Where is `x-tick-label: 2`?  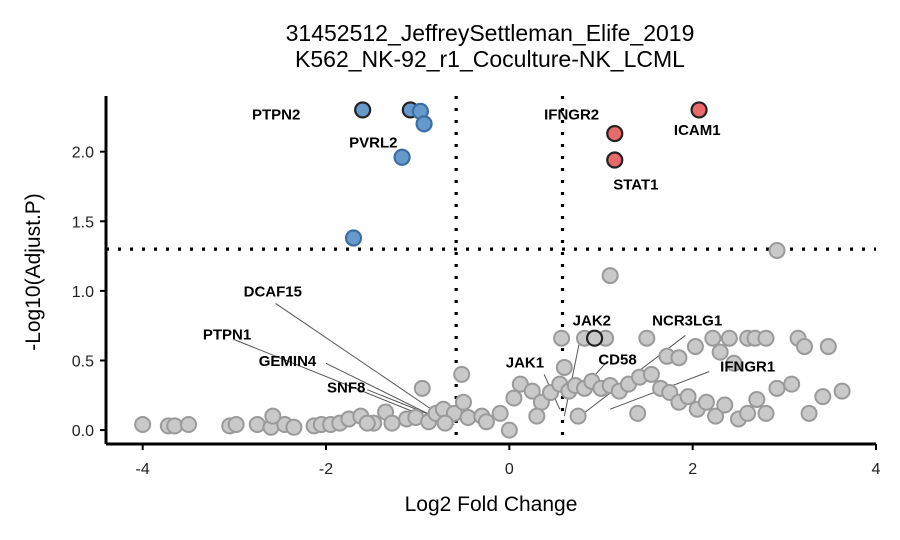
x-tick-label: 2 is located at coordinates (692, 469).